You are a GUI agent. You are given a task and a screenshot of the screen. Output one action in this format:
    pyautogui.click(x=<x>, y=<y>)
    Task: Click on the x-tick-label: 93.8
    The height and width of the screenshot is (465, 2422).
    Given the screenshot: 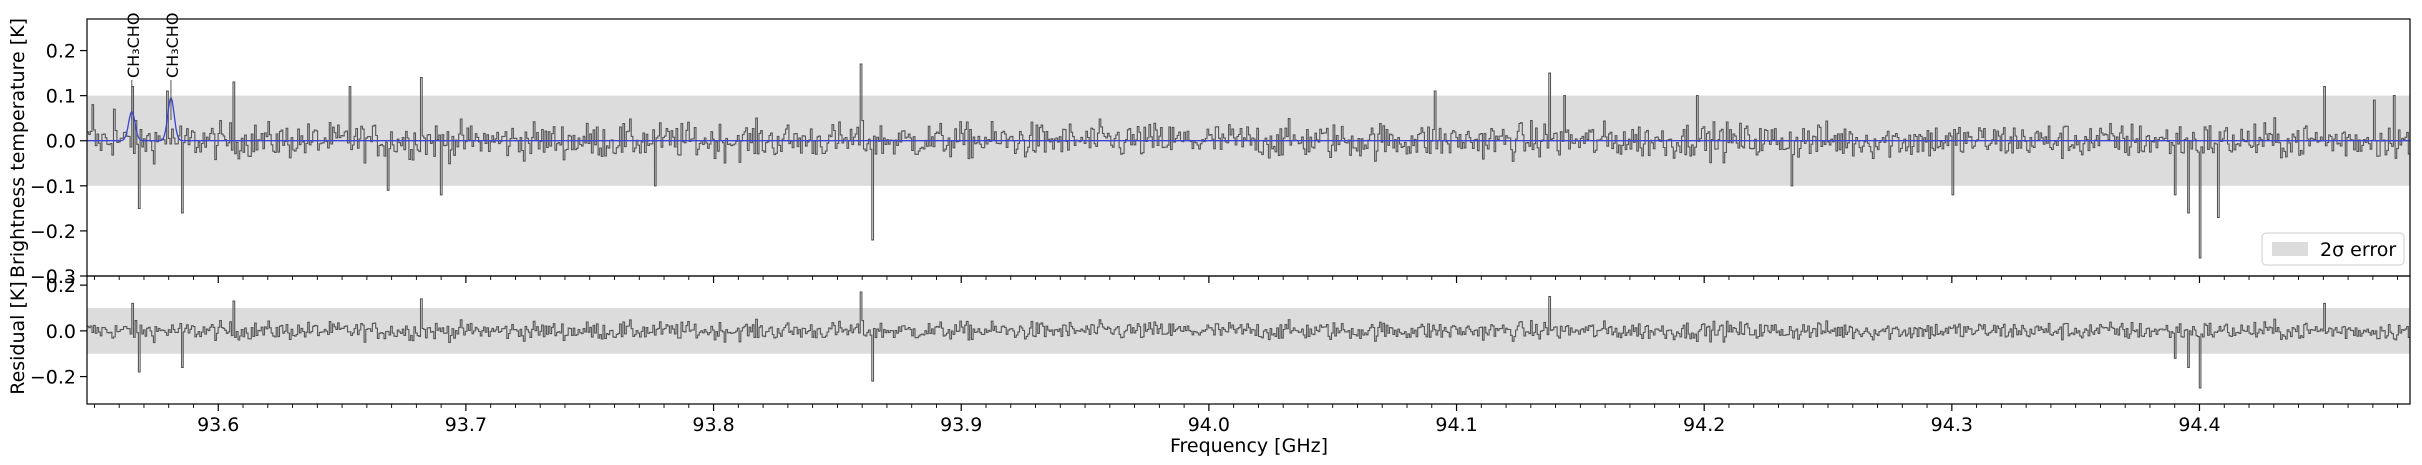 What is the action you would take?
    pyautogui.click(x=713, y=425)
    